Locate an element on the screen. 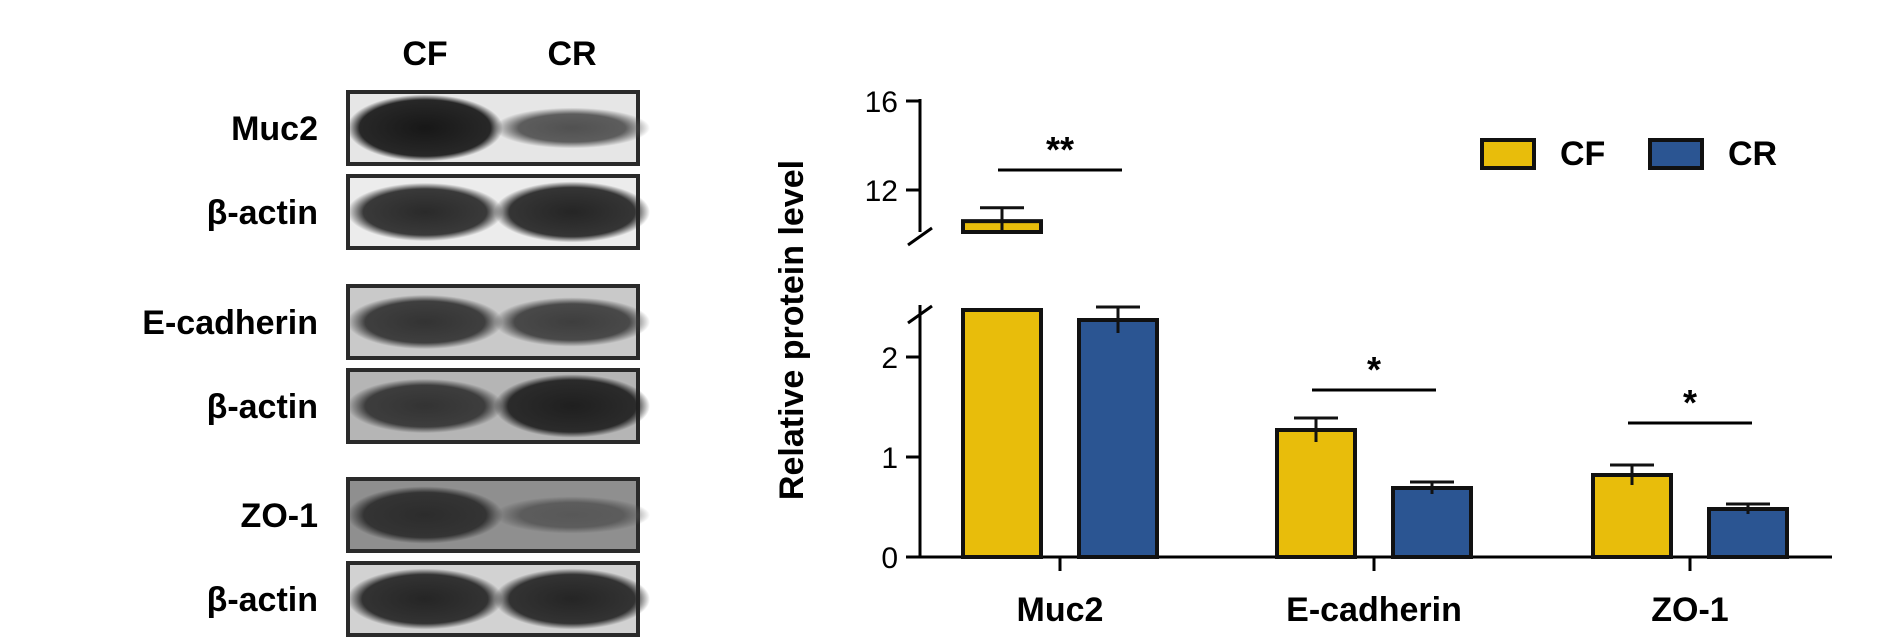 This screenshot has height=639, width=1888. y-tick-label: 1 is located at coordinates (889, 458).